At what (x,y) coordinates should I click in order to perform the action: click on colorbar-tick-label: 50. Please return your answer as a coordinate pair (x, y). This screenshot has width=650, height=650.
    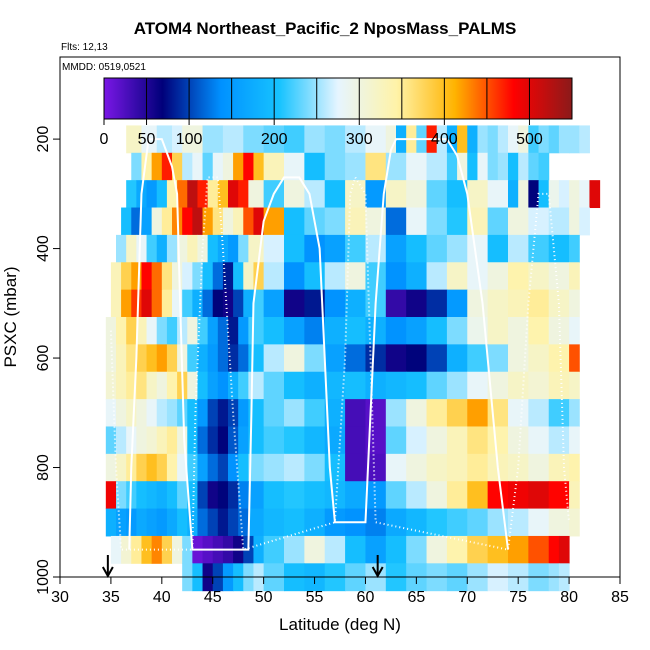
    Looking at the image, I should click on (147, 139).